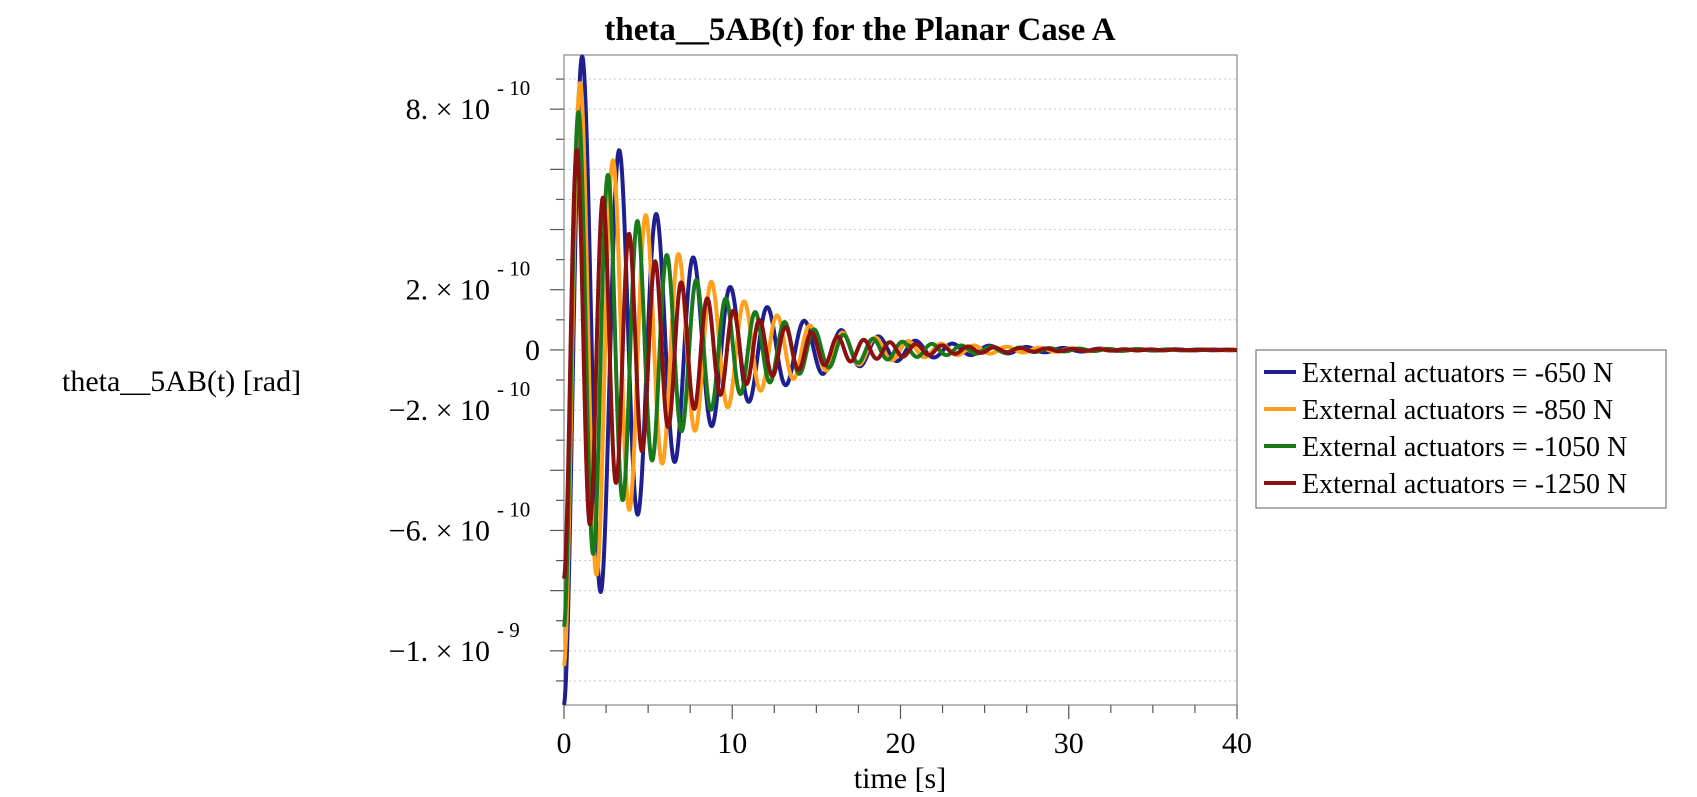 The image size is (1697, 797). What do you see at coordinates (1237, 743) in the screenshot?
I see `x-tick-label: 40` at bounding box center [1237, 743].